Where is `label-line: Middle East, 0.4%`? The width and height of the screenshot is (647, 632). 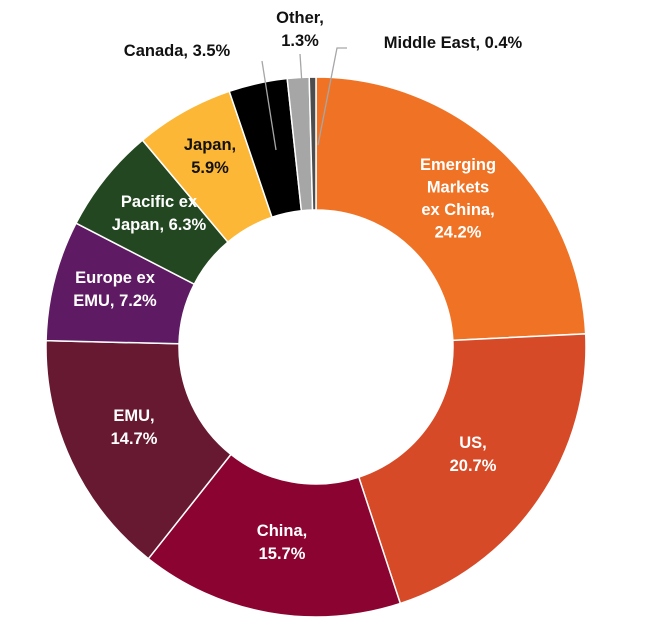 label-line: Middle East, 0.4% is located at coordinates (453, 43).